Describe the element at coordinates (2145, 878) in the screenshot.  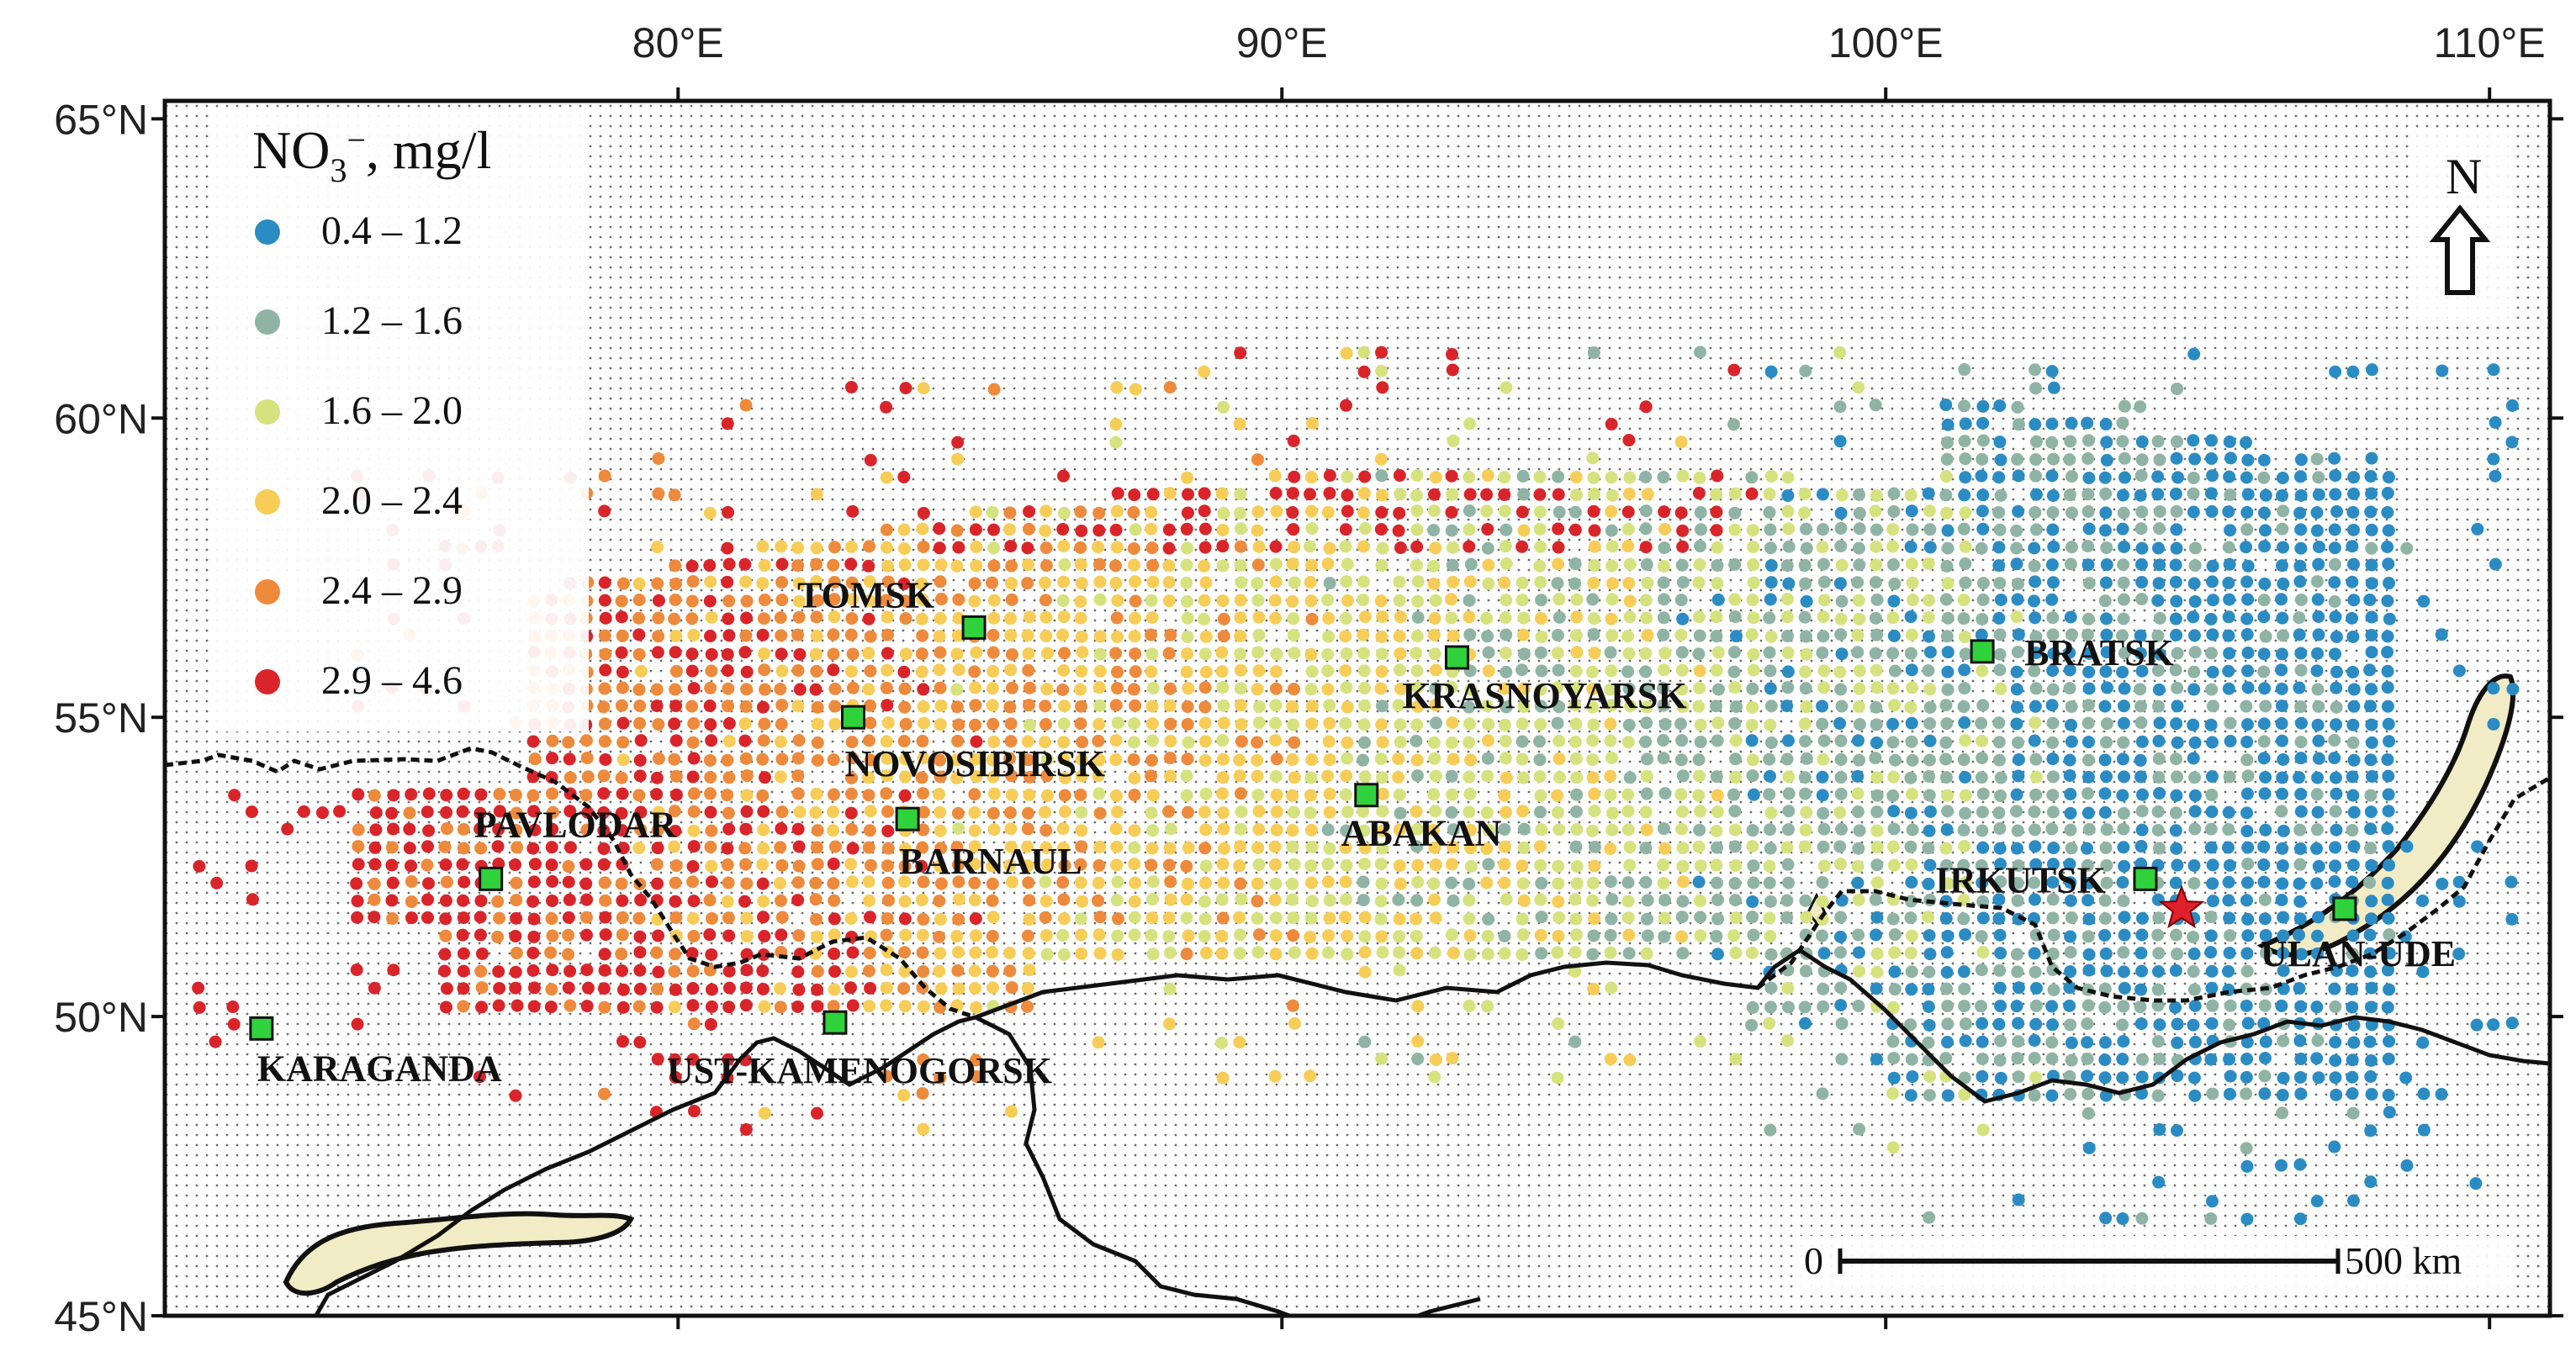
I see `city-marker-icon` at that location.